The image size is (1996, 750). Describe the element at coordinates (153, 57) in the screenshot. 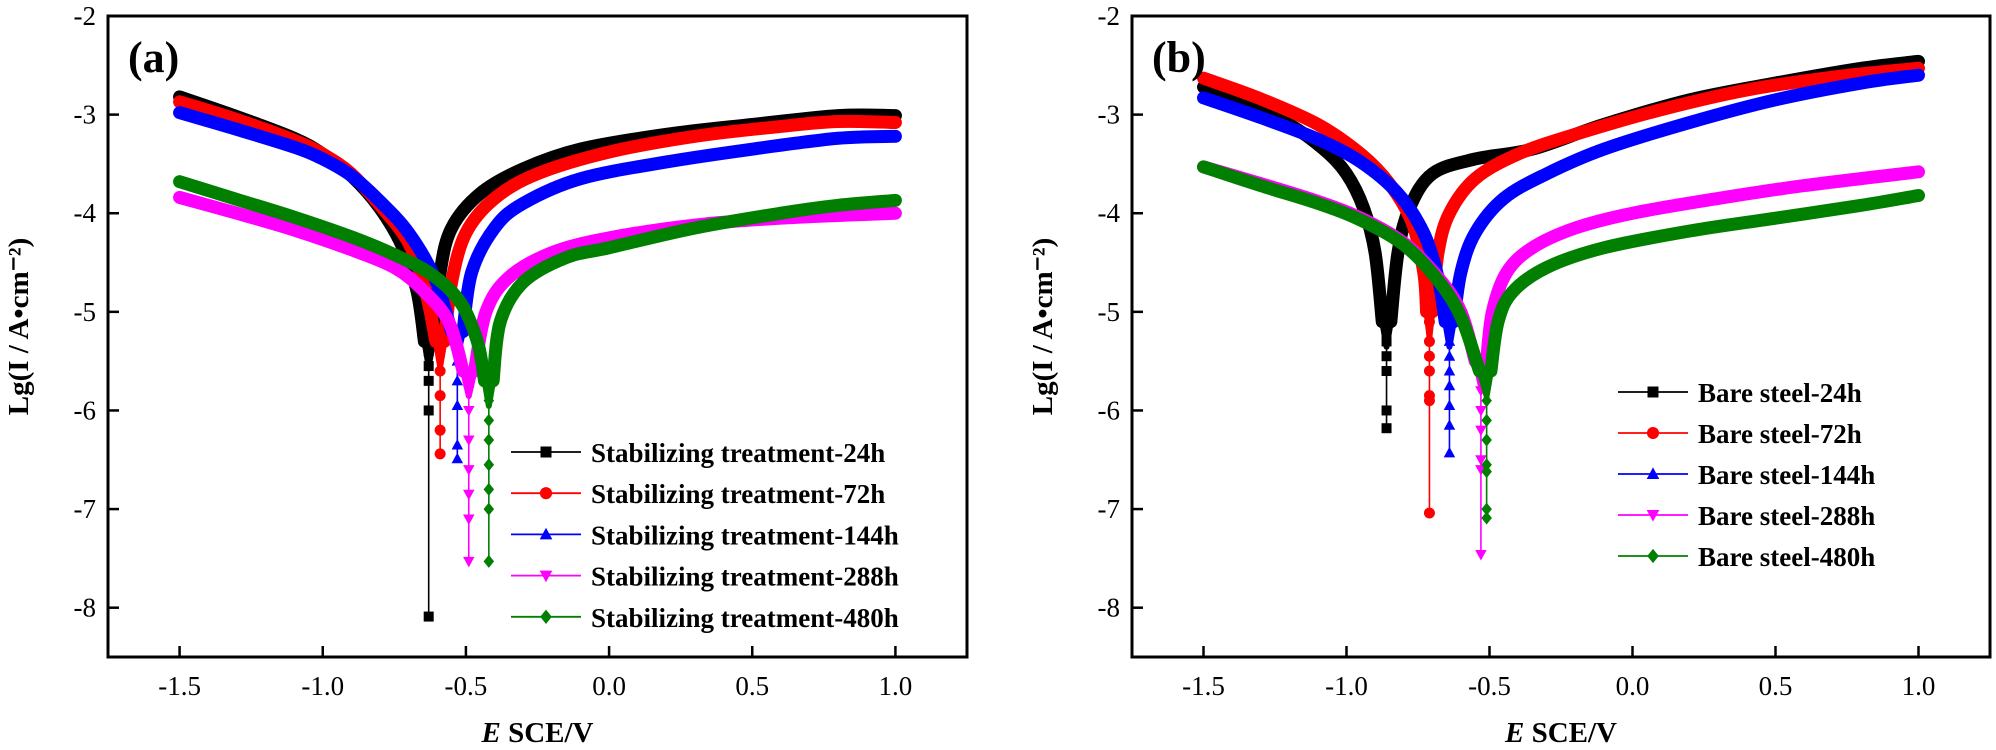

I see `panel-label: (a)` at that location.